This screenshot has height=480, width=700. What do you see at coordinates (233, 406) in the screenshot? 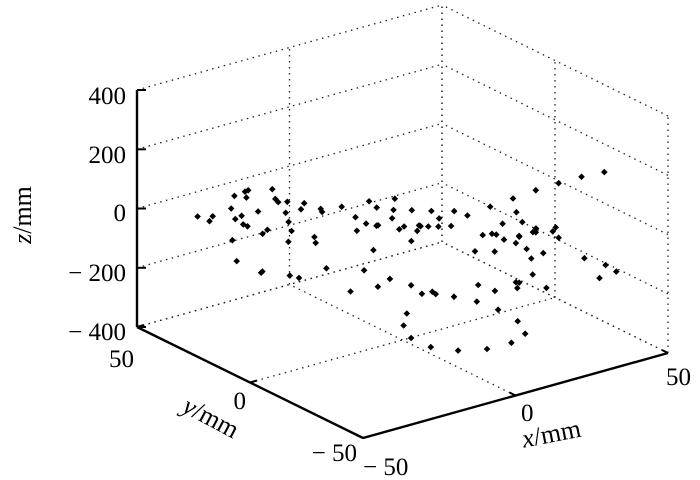
I see `y-tick-labels: 50 0 − 50` at bounding box center [233, 406].